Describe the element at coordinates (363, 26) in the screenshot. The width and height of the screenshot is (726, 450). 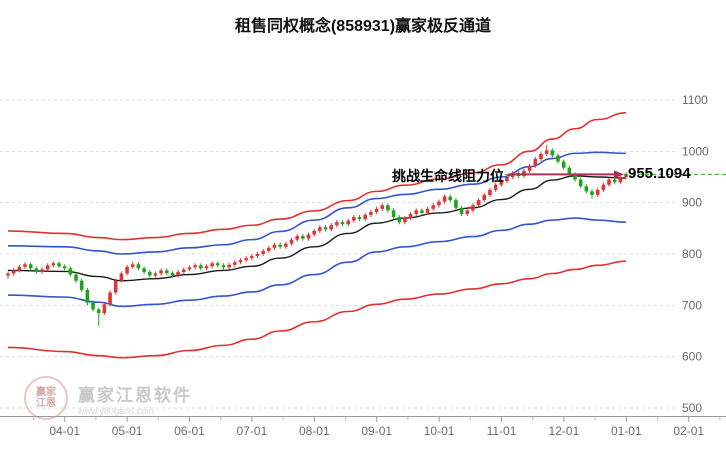
I see `chart-title: 租售同权概念(858931)赢家极反通道` at that location.